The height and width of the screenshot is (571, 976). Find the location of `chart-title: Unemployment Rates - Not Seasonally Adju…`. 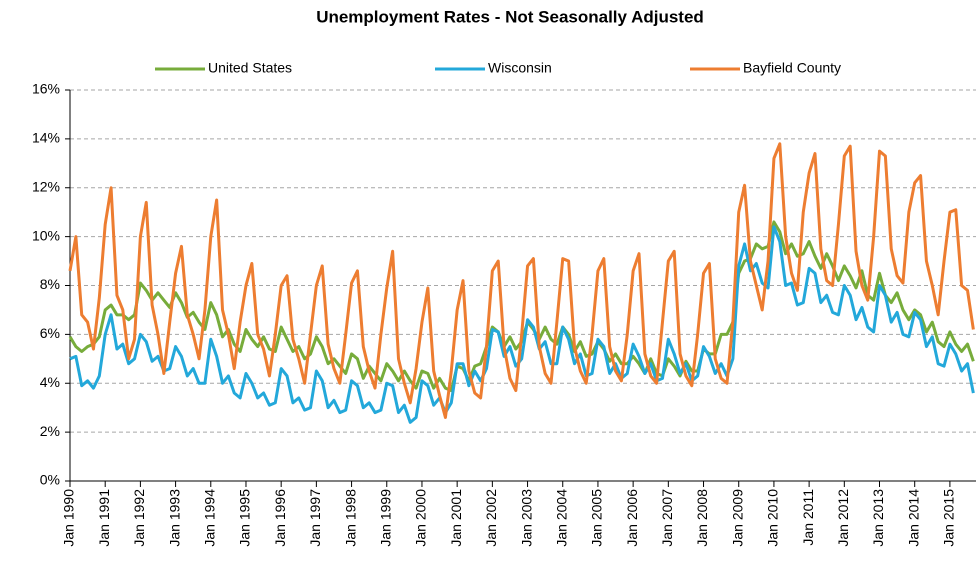

chart-title: Unemployment Rates - Not Seasonally Adju… is located at coordinates (510, 16).